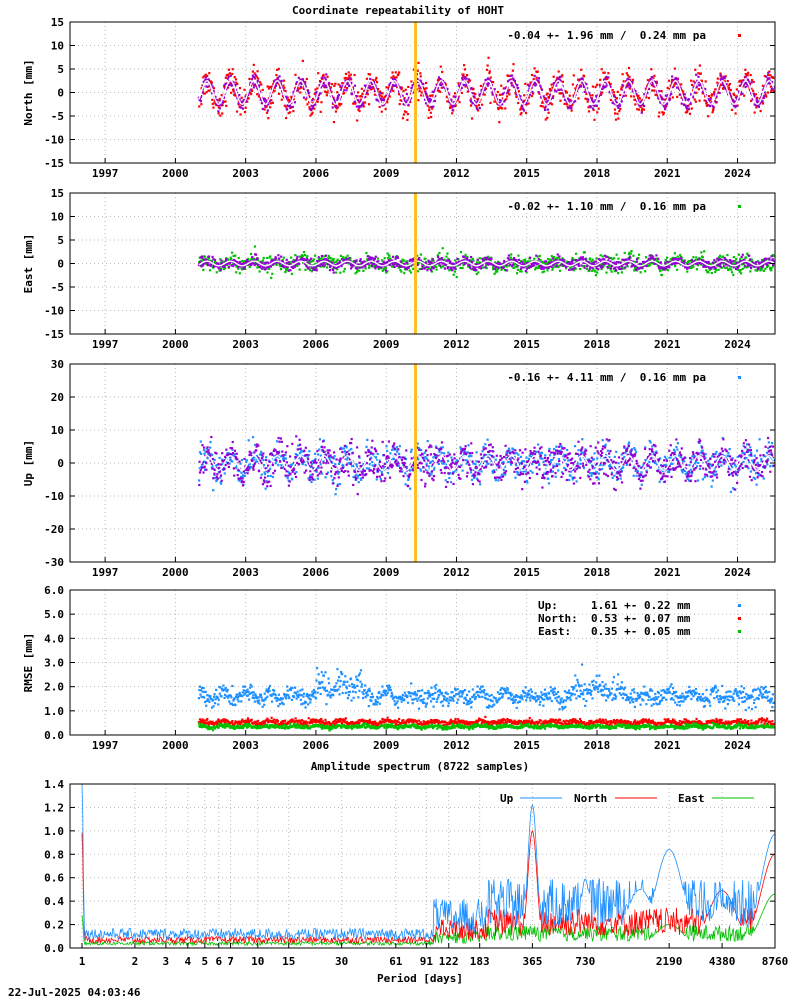 The image size is (800, 1000). Describe the element at coordinates (57, 193) in the screenshot. I see `y-tick-label: 15` at that location.